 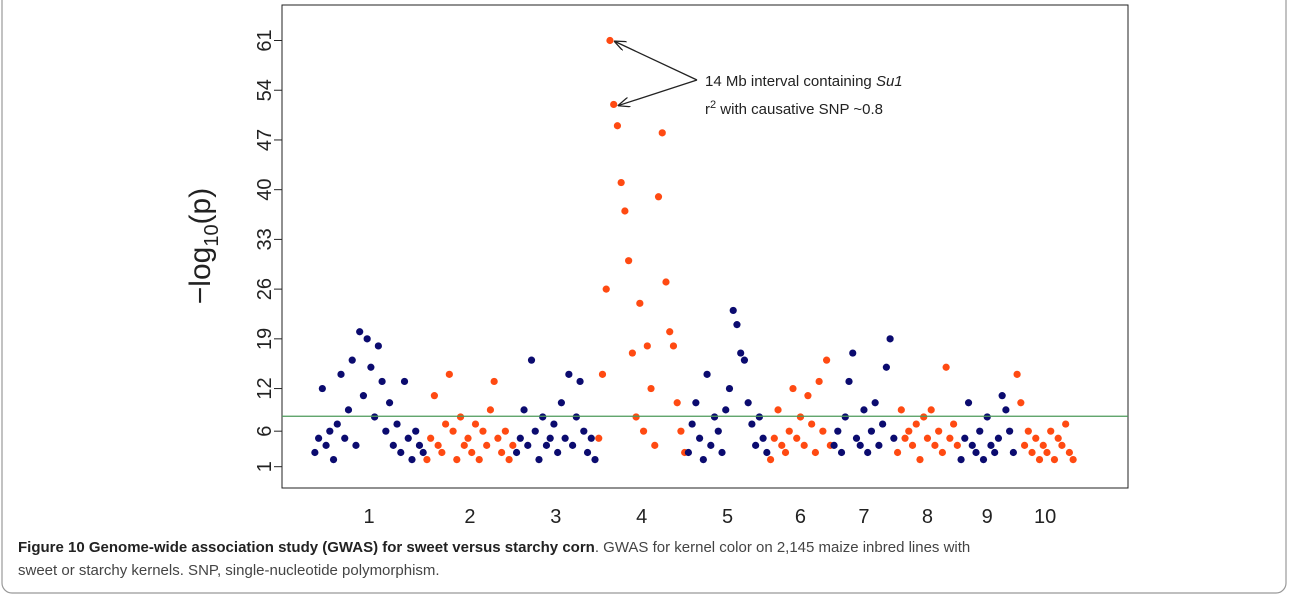 I want to click on y-label-sub: 10, so click(x=212, y=235).